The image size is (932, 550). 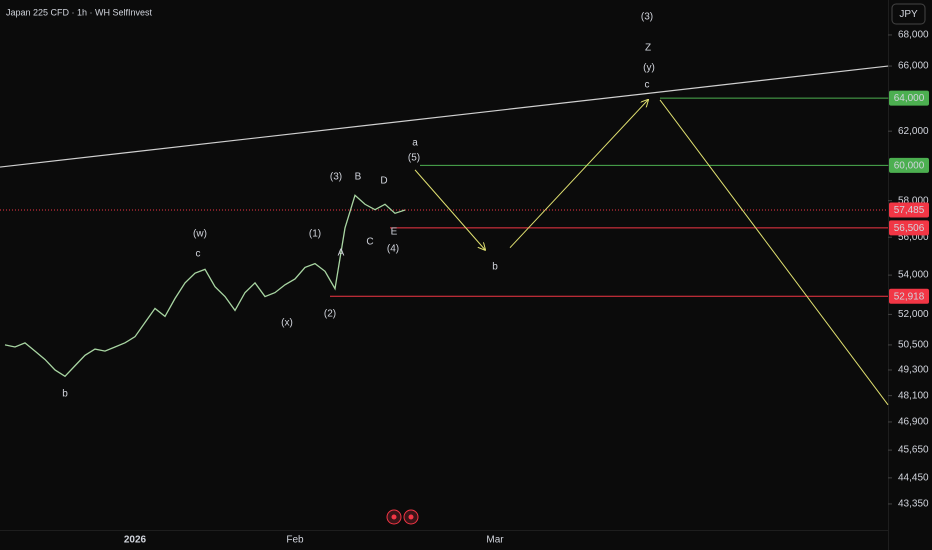 What do you see at coordinates (287, 323) in the screenshot?
I see `wave-label: (x)` at bounding box center [287, 323].